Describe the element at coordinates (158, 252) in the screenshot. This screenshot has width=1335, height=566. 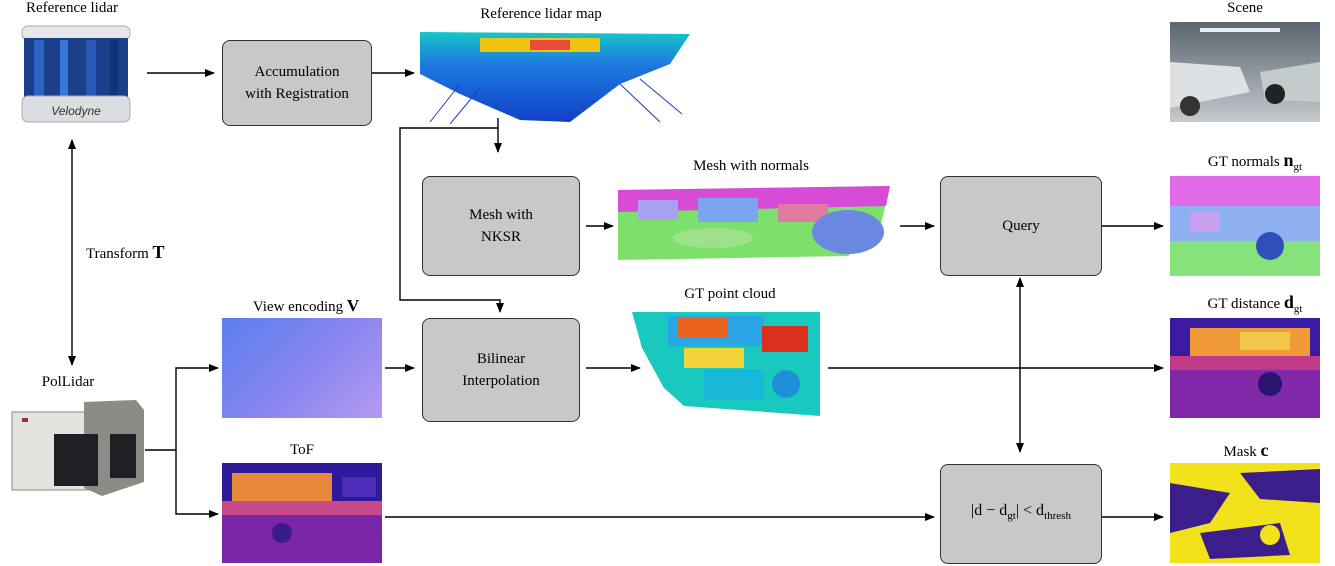
I see `transform-symbol: T` at that location.